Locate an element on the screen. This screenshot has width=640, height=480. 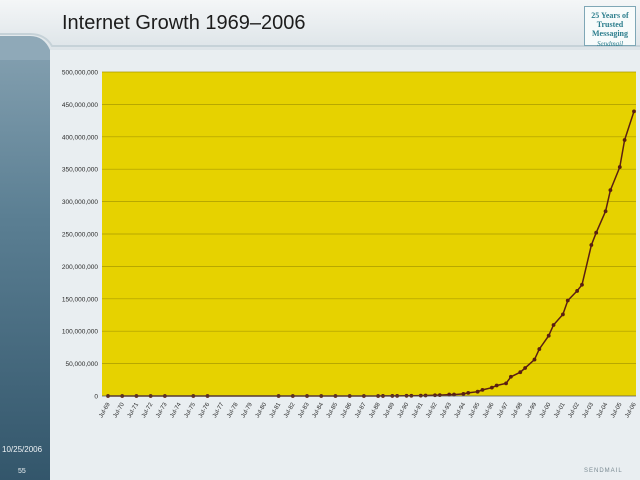
x-tick-label: Jul-05 is located at coordinates (617, 410).